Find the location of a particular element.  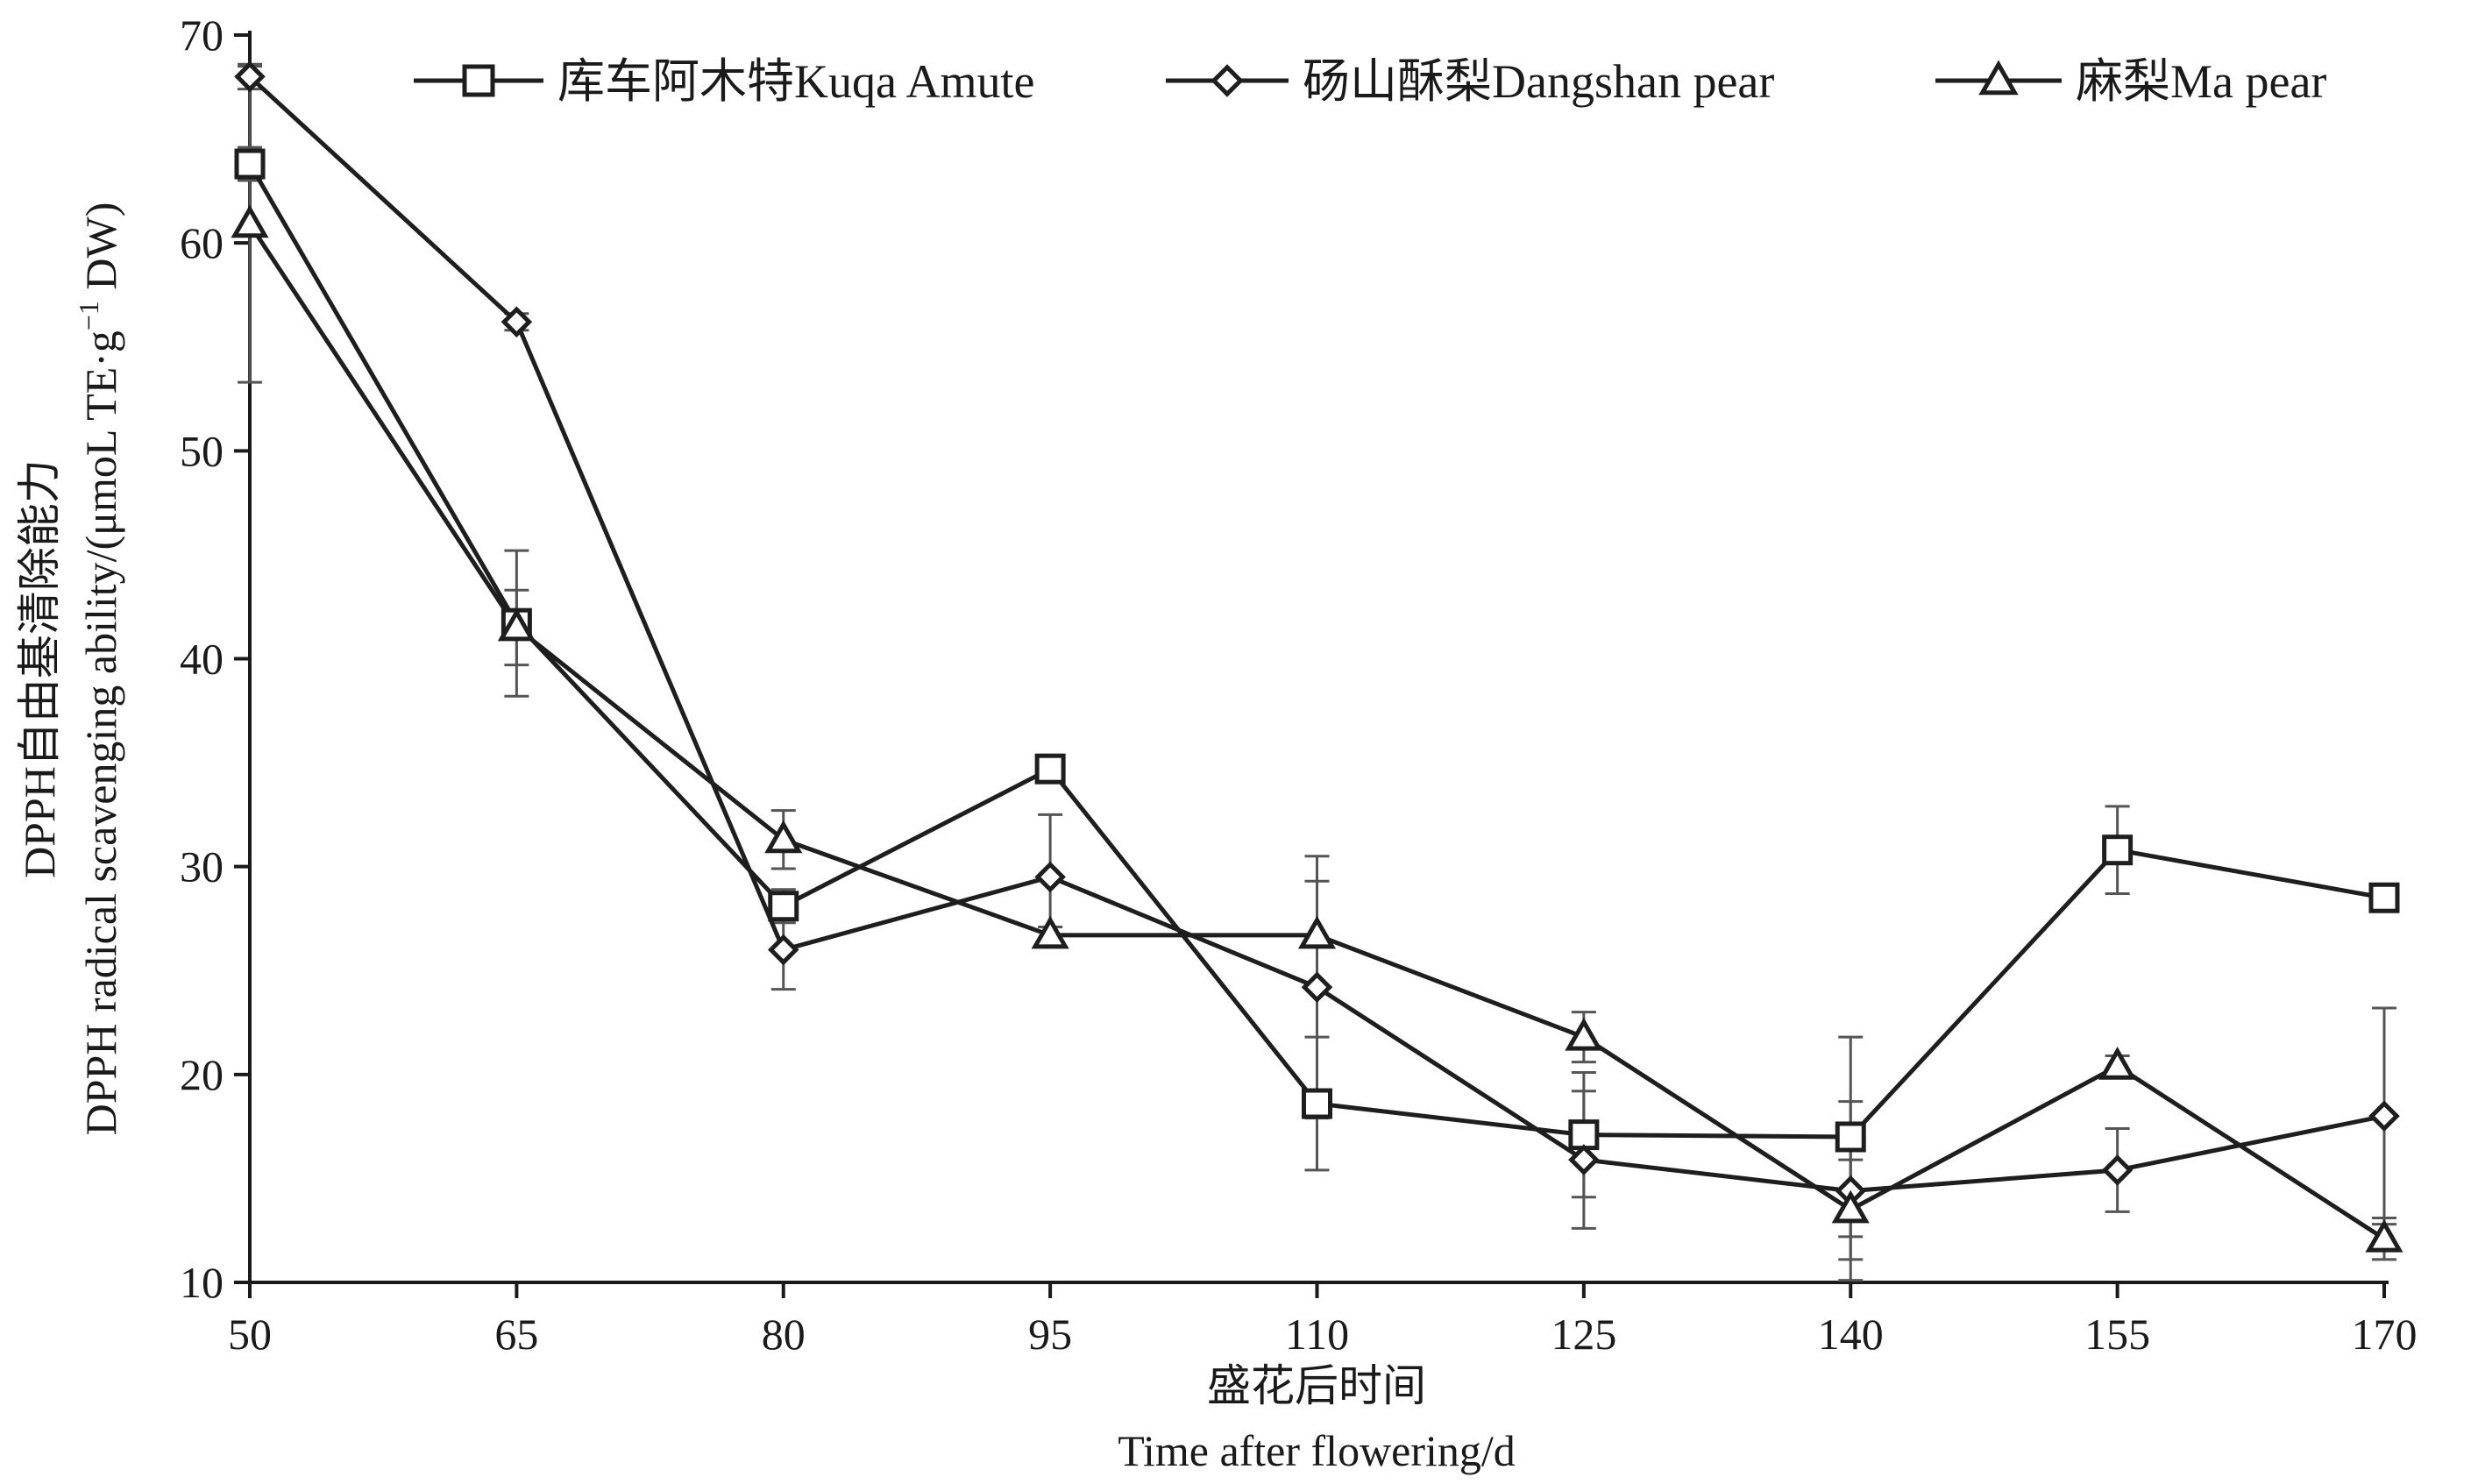

y-tick-label: 30 is located at coordinates (202, 866).